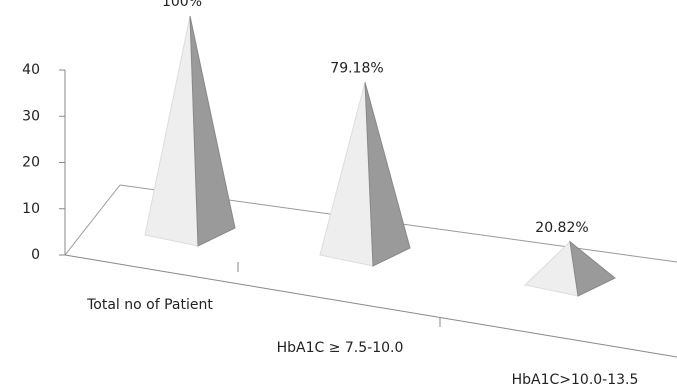  What do you see at coordinates (182, 5) in the screenshot?
I see `data-label: 100%` at bounding box center [182, 5].